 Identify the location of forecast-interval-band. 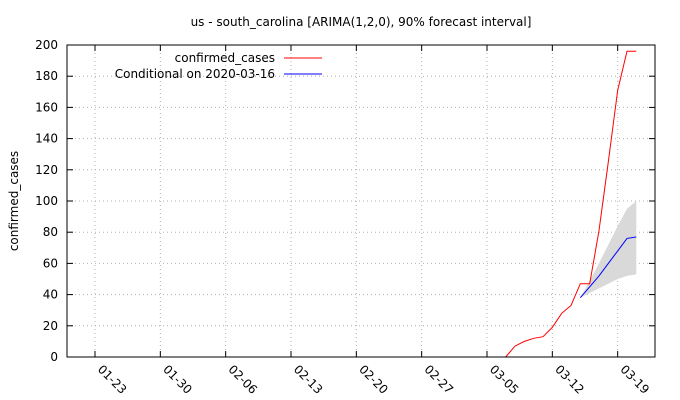
(608, 249).